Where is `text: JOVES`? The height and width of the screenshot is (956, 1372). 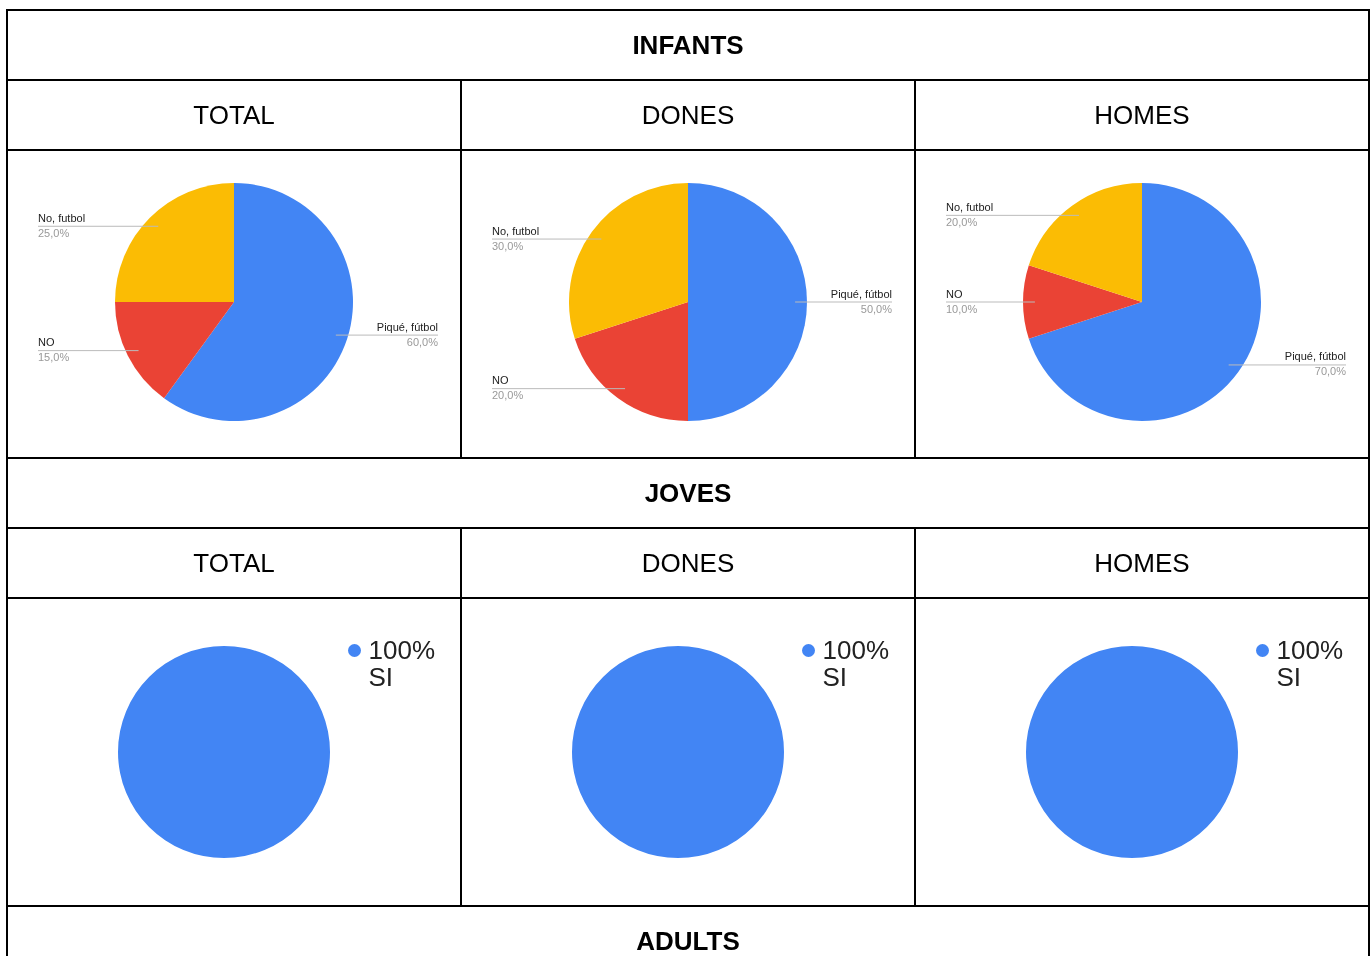
text: JOVES is located at coordinates (688, 494).